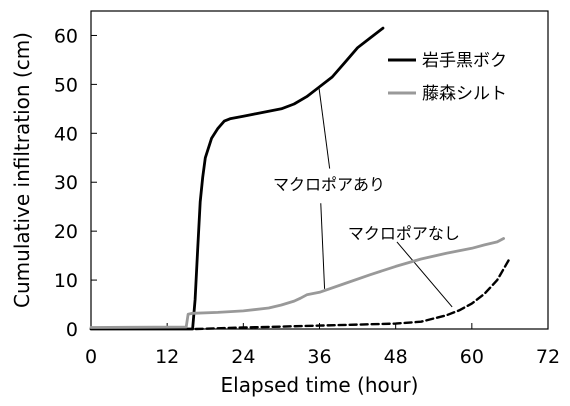 The height and width of the screenshot is (406, 570). Describe the element at coordinates (66, 85) in the screenshot. I see `y-tick-label: 50` at that location.